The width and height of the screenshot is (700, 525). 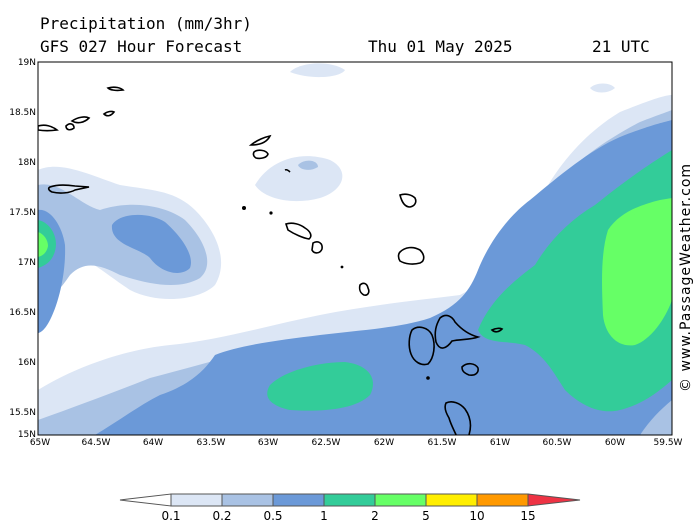 What do you see at coordinates (40, 443) in the screenshot?
I see `lon-label-65w: 65W` at bounding box center [40, 443].